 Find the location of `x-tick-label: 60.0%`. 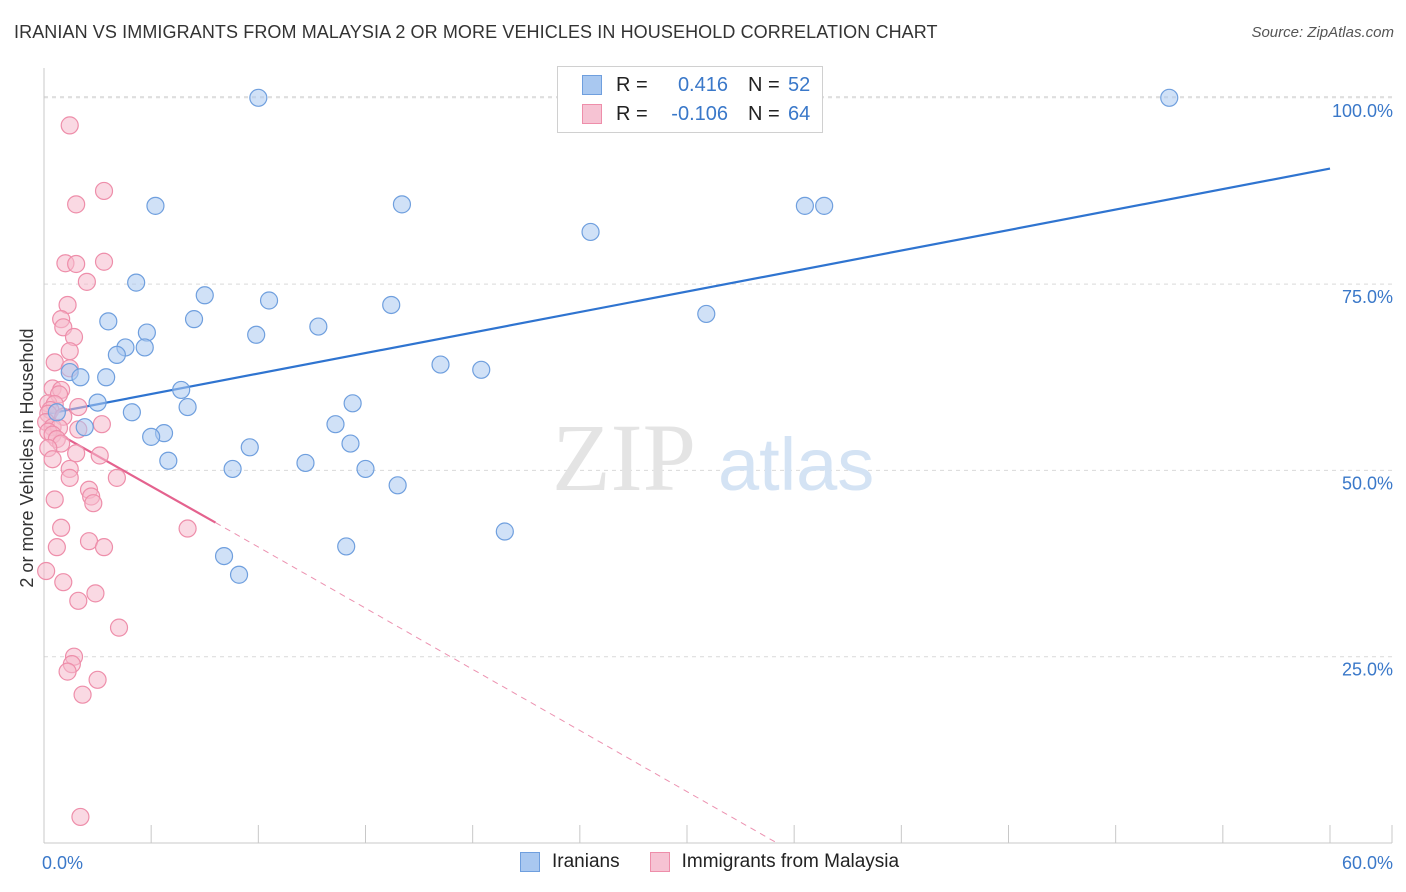

x-tick-label: 60.0% is located at coordinates (1367, 863).